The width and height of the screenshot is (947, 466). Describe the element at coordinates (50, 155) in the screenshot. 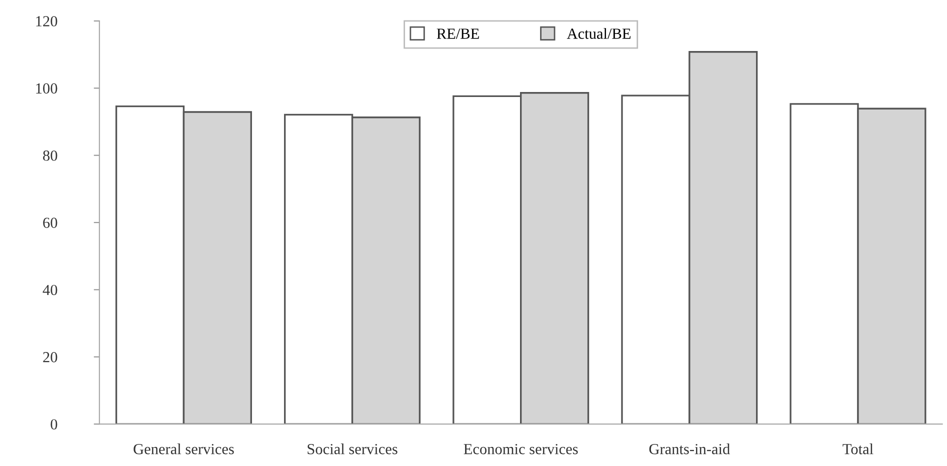

I see `y-tick-label: 80` at that location.